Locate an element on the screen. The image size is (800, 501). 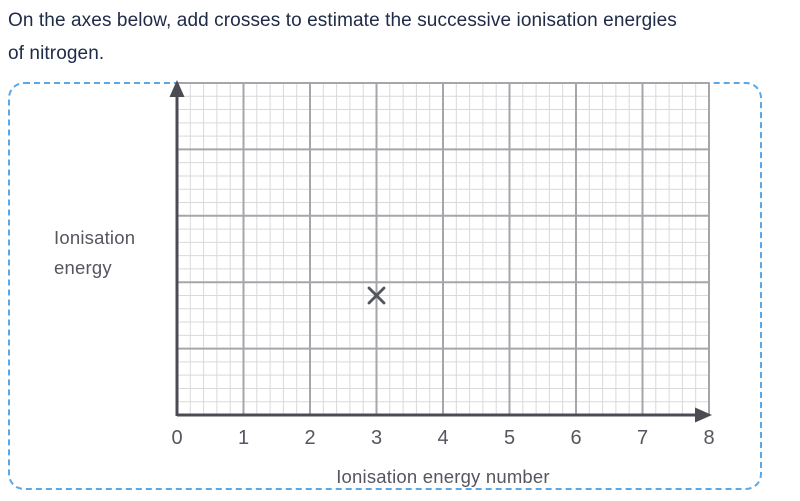
x-tick-label: 3 is located at coordinates (376, 438).